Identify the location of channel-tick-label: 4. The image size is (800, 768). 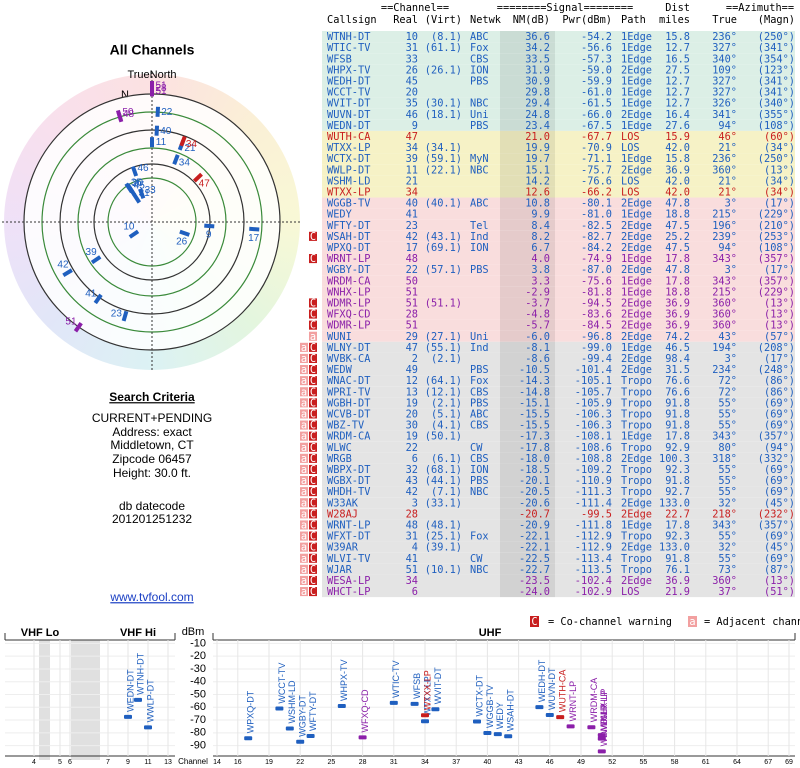
(34, 762).